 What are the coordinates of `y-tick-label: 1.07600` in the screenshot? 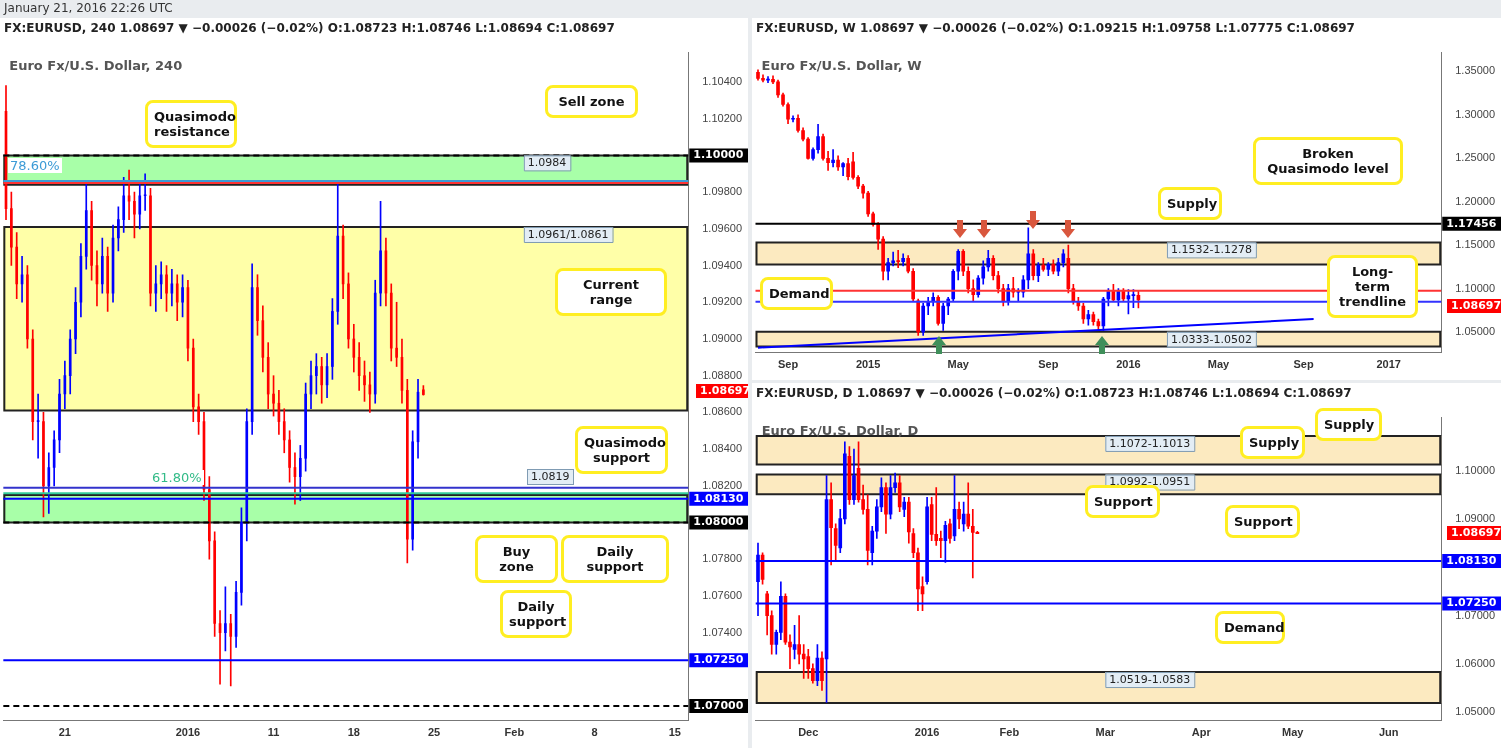 It's located at (722, 595).